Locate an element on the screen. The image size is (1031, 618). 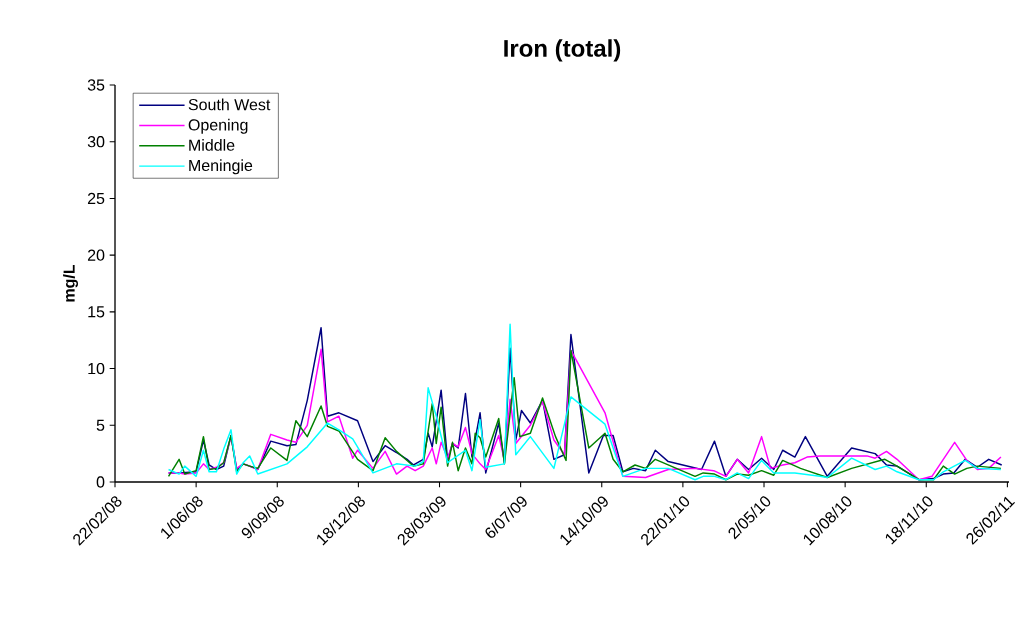
legend-label: Middle is located at coordinates (212, 145).